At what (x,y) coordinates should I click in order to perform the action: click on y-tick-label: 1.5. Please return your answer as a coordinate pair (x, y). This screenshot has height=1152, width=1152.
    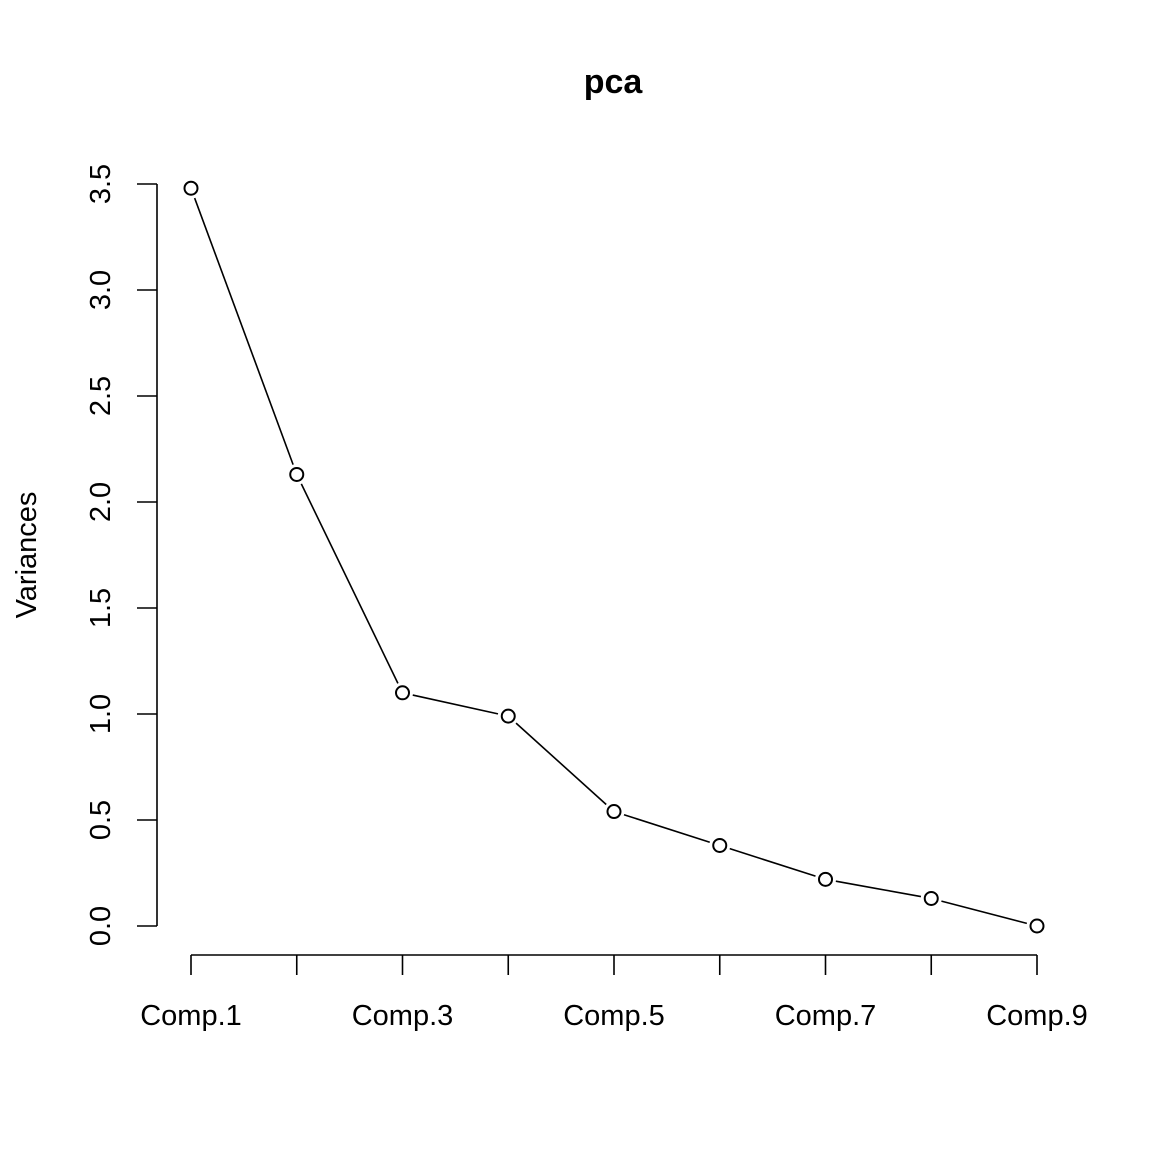
    Looking at the image, I should click on (101, 608).